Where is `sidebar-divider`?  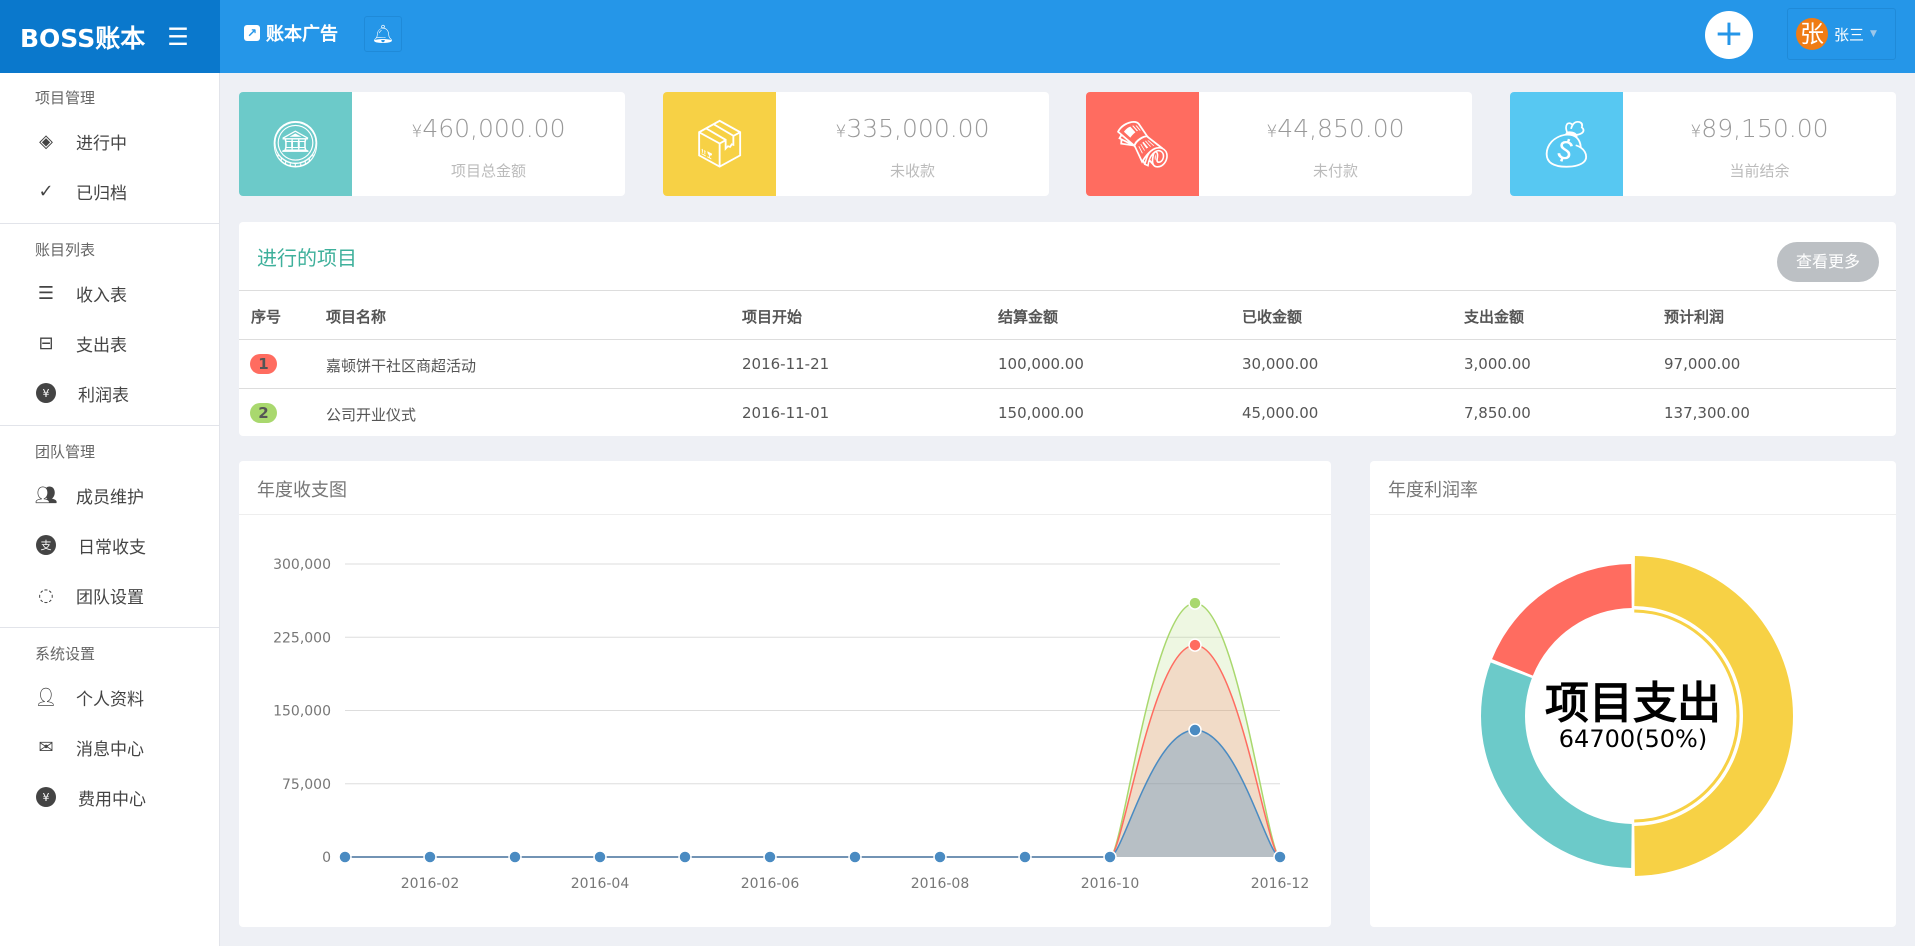 sidebar-divider is located at coordinates (110, 223).